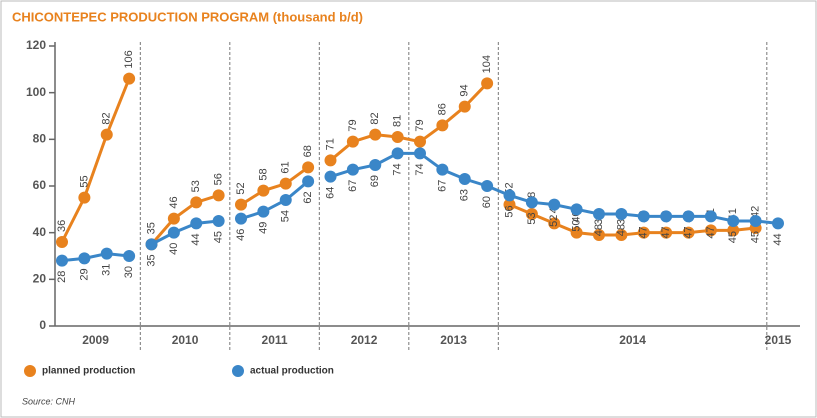 The width and height of the screenshot is (817, 418). Describe the element at coordinates (308, 197) in the screenshot. I see `data-label: 62` at that location.